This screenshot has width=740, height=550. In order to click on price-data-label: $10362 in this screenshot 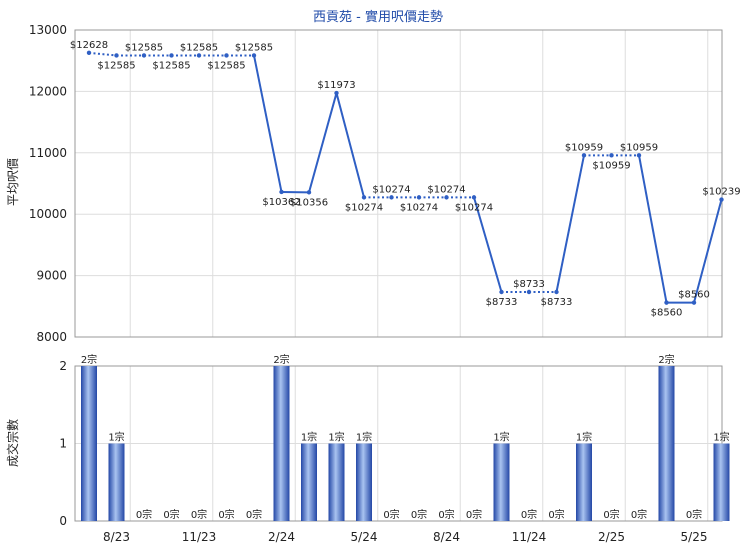, I will do `click(281, 202)`.